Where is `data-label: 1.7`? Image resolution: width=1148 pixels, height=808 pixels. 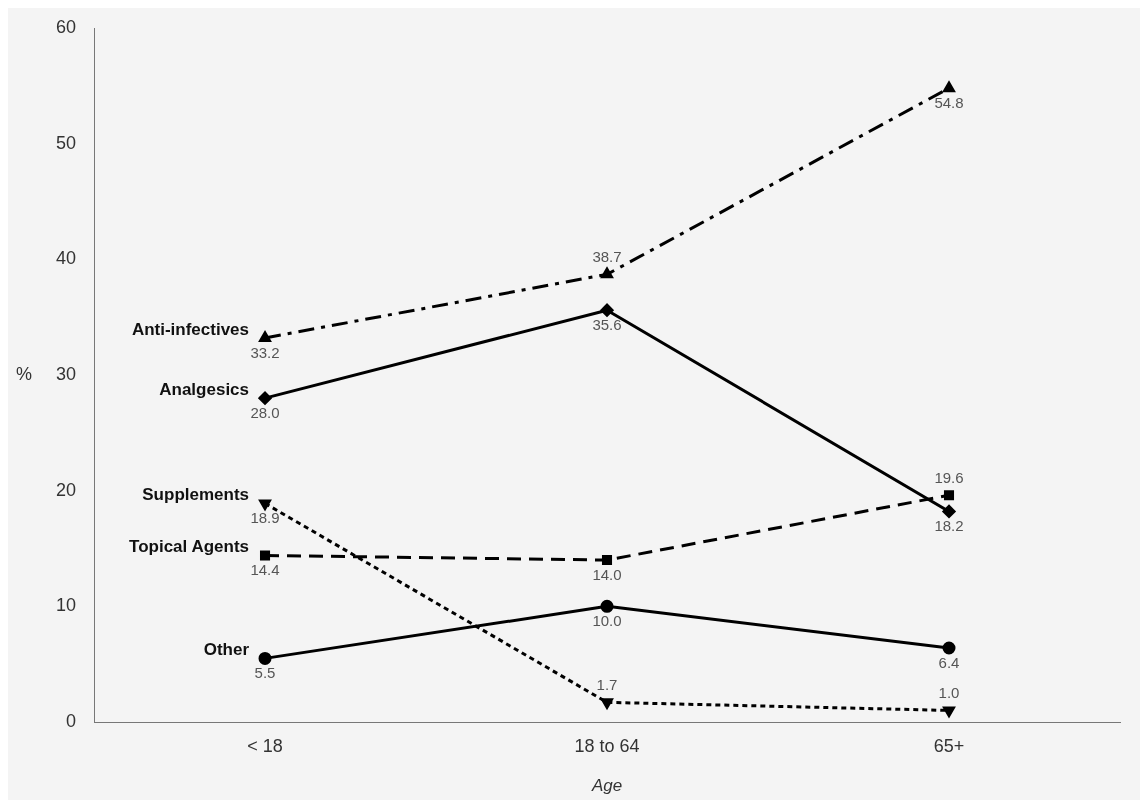
data-label: 1.7 is located at coordinates (607, 684).